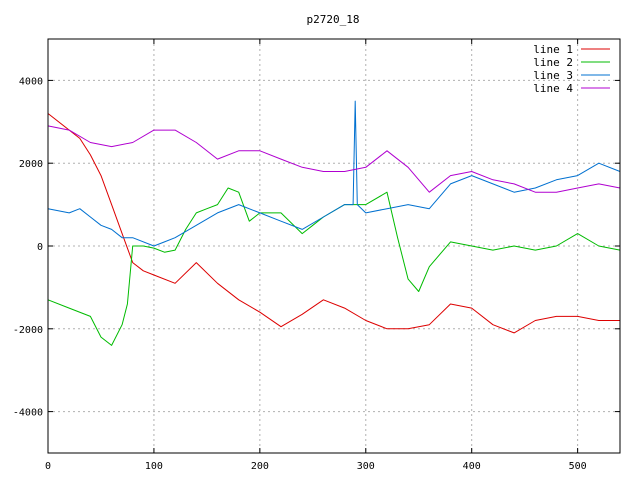 This screenshot has height=480, width=640. I want to click on x-tick-label: 500, so click(578, 466).